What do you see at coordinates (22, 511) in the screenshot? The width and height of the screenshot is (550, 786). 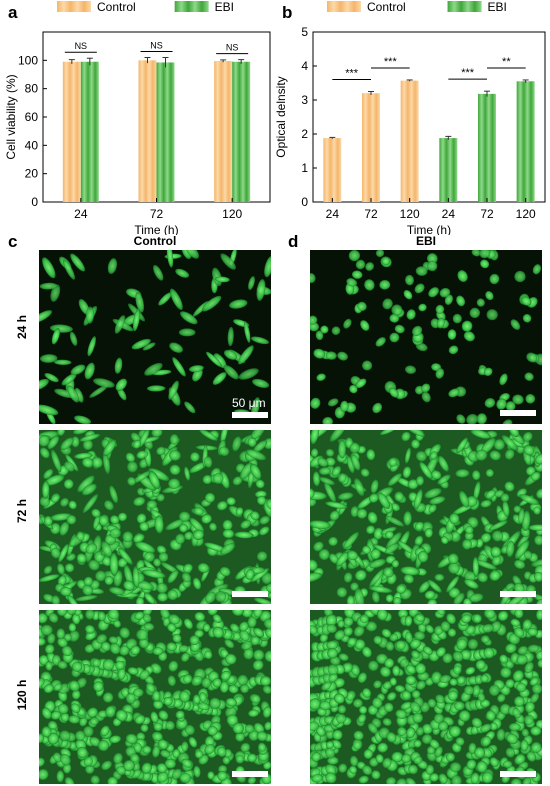 I see `row-label-72h: 72 h` at bounding box center [22, 511].